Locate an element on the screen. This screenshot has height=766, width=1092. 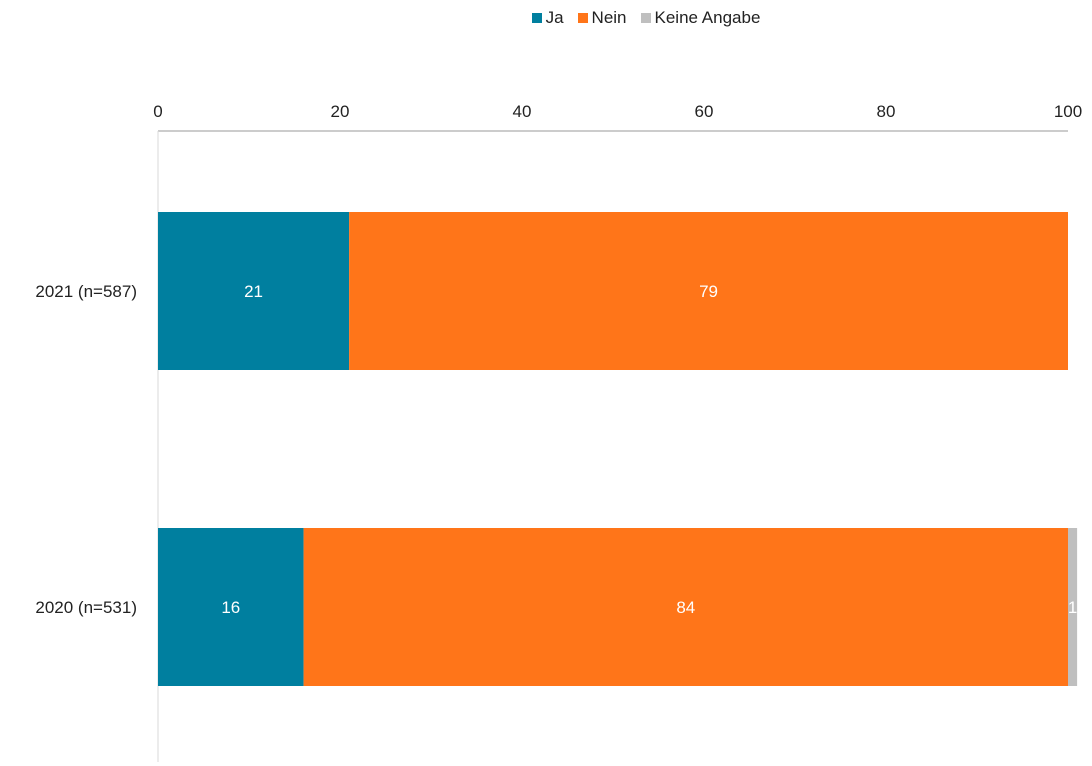
category-label: 2021 (n=587) is located at coordinates (86, 291).